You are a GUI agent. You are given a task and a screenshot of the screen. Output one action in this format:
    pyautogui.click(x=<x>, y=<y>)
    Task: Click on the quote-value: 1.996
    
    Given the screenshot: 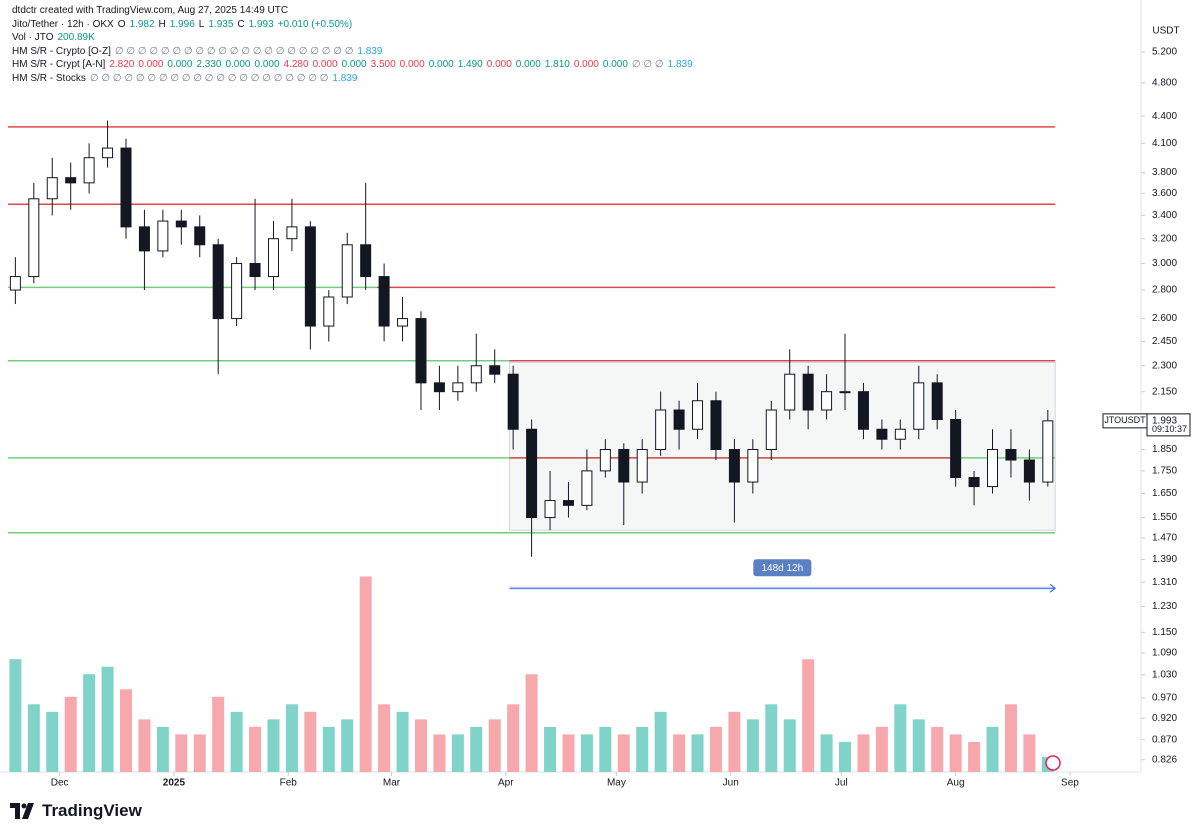 What is the action you would take?
    pyautogui.click(x=182, y=24)
    